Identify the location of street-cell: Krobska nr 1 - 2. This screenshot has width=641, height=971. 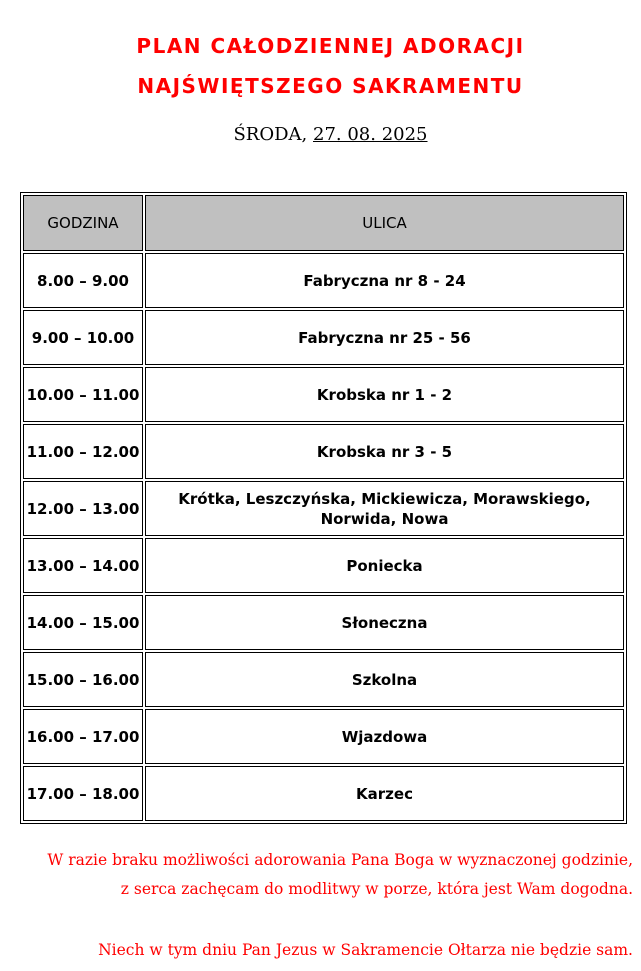
(384, 394).